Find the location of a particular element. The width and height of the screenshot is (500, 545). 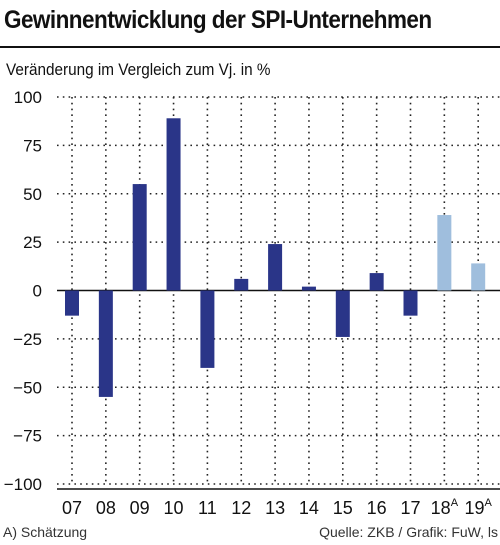

x-tick-label: 11 is located at coordinates (207, 508).